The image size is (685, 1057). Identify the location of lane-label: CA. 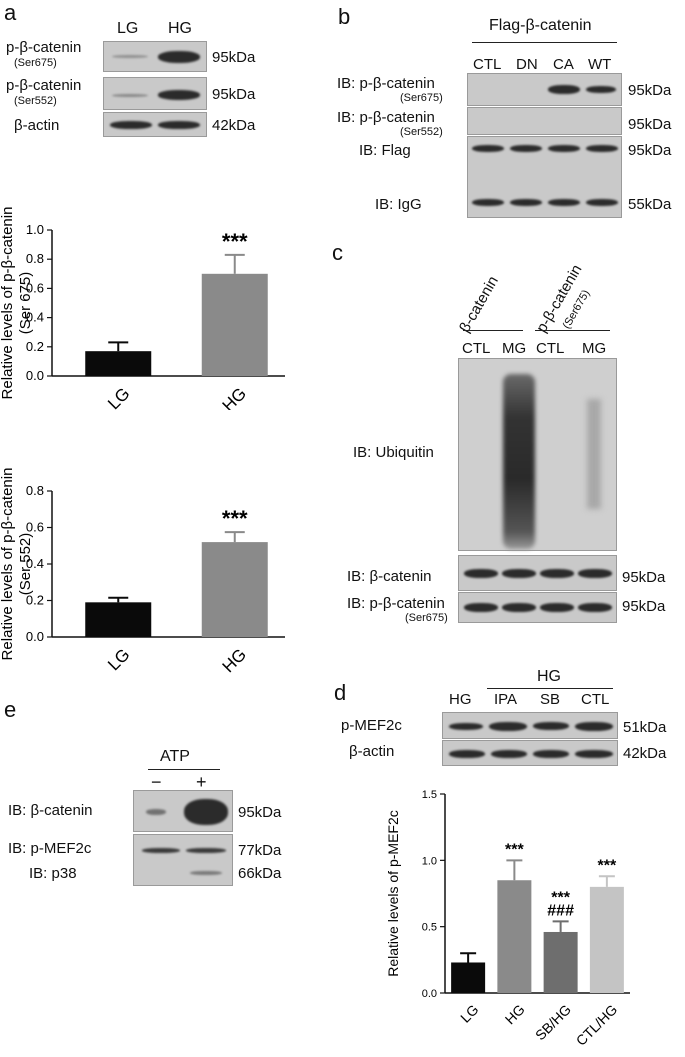
(563, 64).